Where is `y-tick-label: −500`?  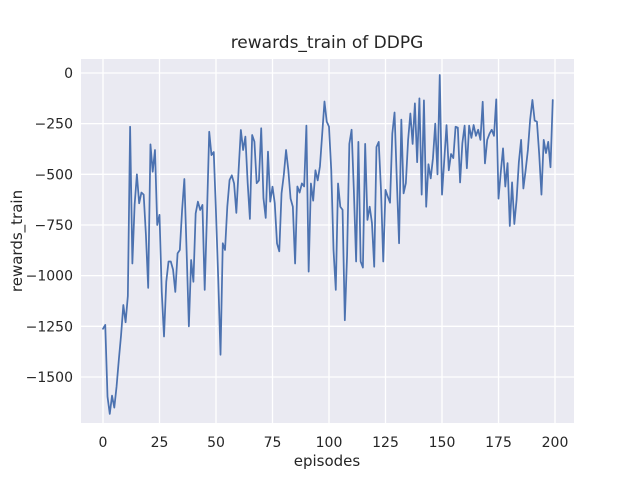
y-tick-label: −500 is located at coordinates (54, 175).